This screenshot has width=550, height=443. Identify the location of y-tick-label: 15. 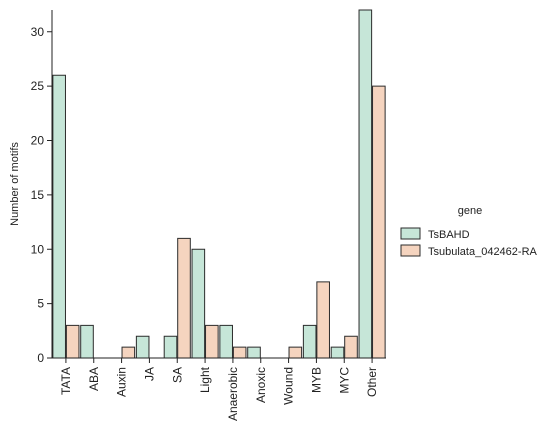
(38, 195).